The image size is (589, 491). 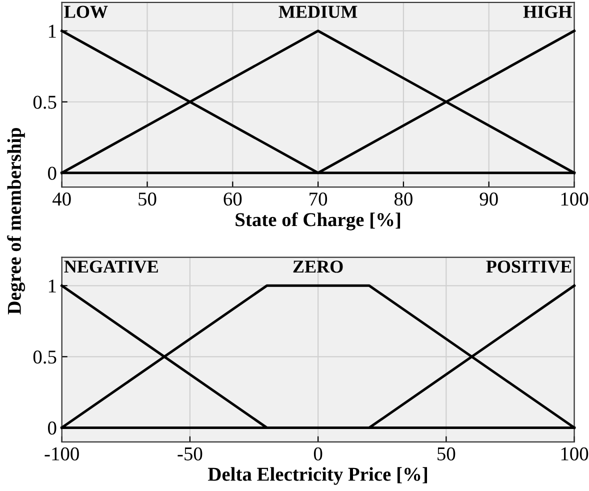 I want to click on x-tick-label: 40, so click(x=61, y=199).